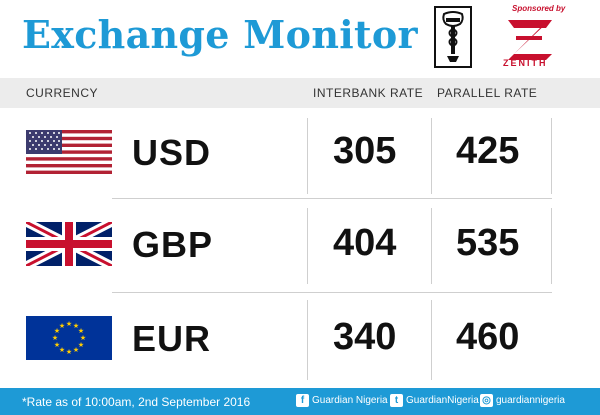  What do you see at coordinates (173, 244) in the screenshot?
I see `currency-code: GBP` at bounding box center [173, 244].